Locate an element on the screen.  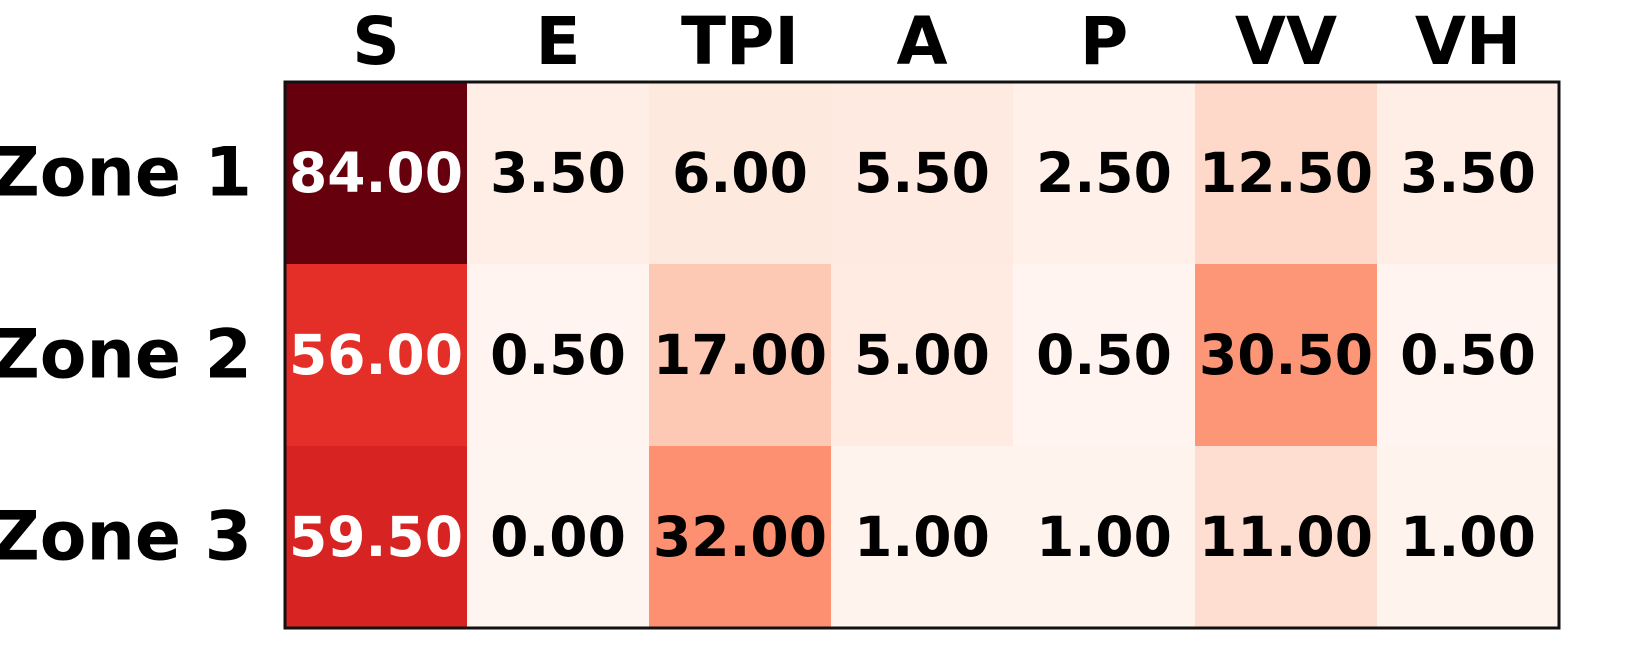
column-labels: S E TPI A P VV VH is located at coordinates (936, 41).